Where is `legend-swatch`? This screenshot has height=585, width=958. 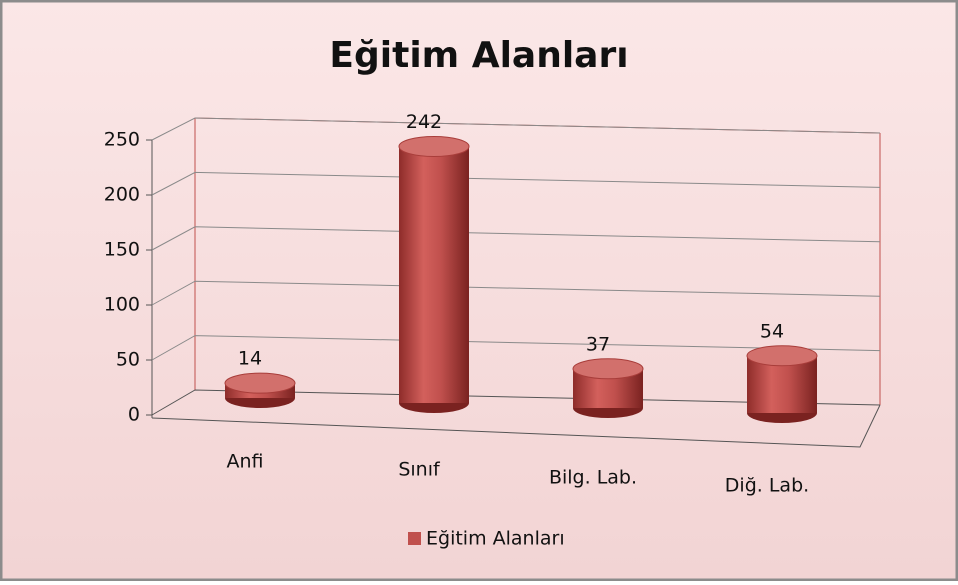 legend-swatch is located at coordinates (414, 538).